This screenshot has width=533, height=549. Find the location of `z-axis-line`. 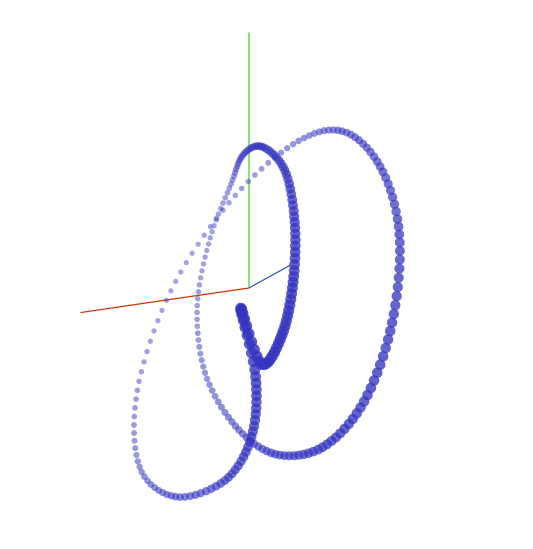

z-axis-line is located at coordinates (269, 276).